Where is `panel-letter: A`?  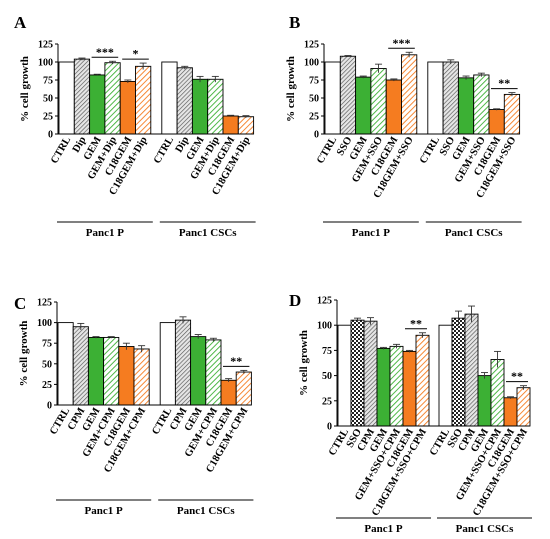 panel-letter: A is located at coordinates (20, 22).